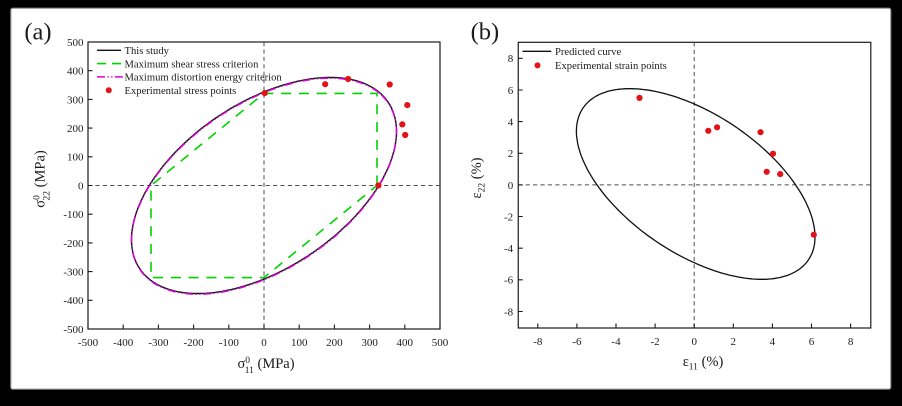 This screenshot has width=902, height=406. What do you see at coordinates (588, 52) in the screenshot?
I see `svg-text: Predicted curve` at bounding box center [588, 52].